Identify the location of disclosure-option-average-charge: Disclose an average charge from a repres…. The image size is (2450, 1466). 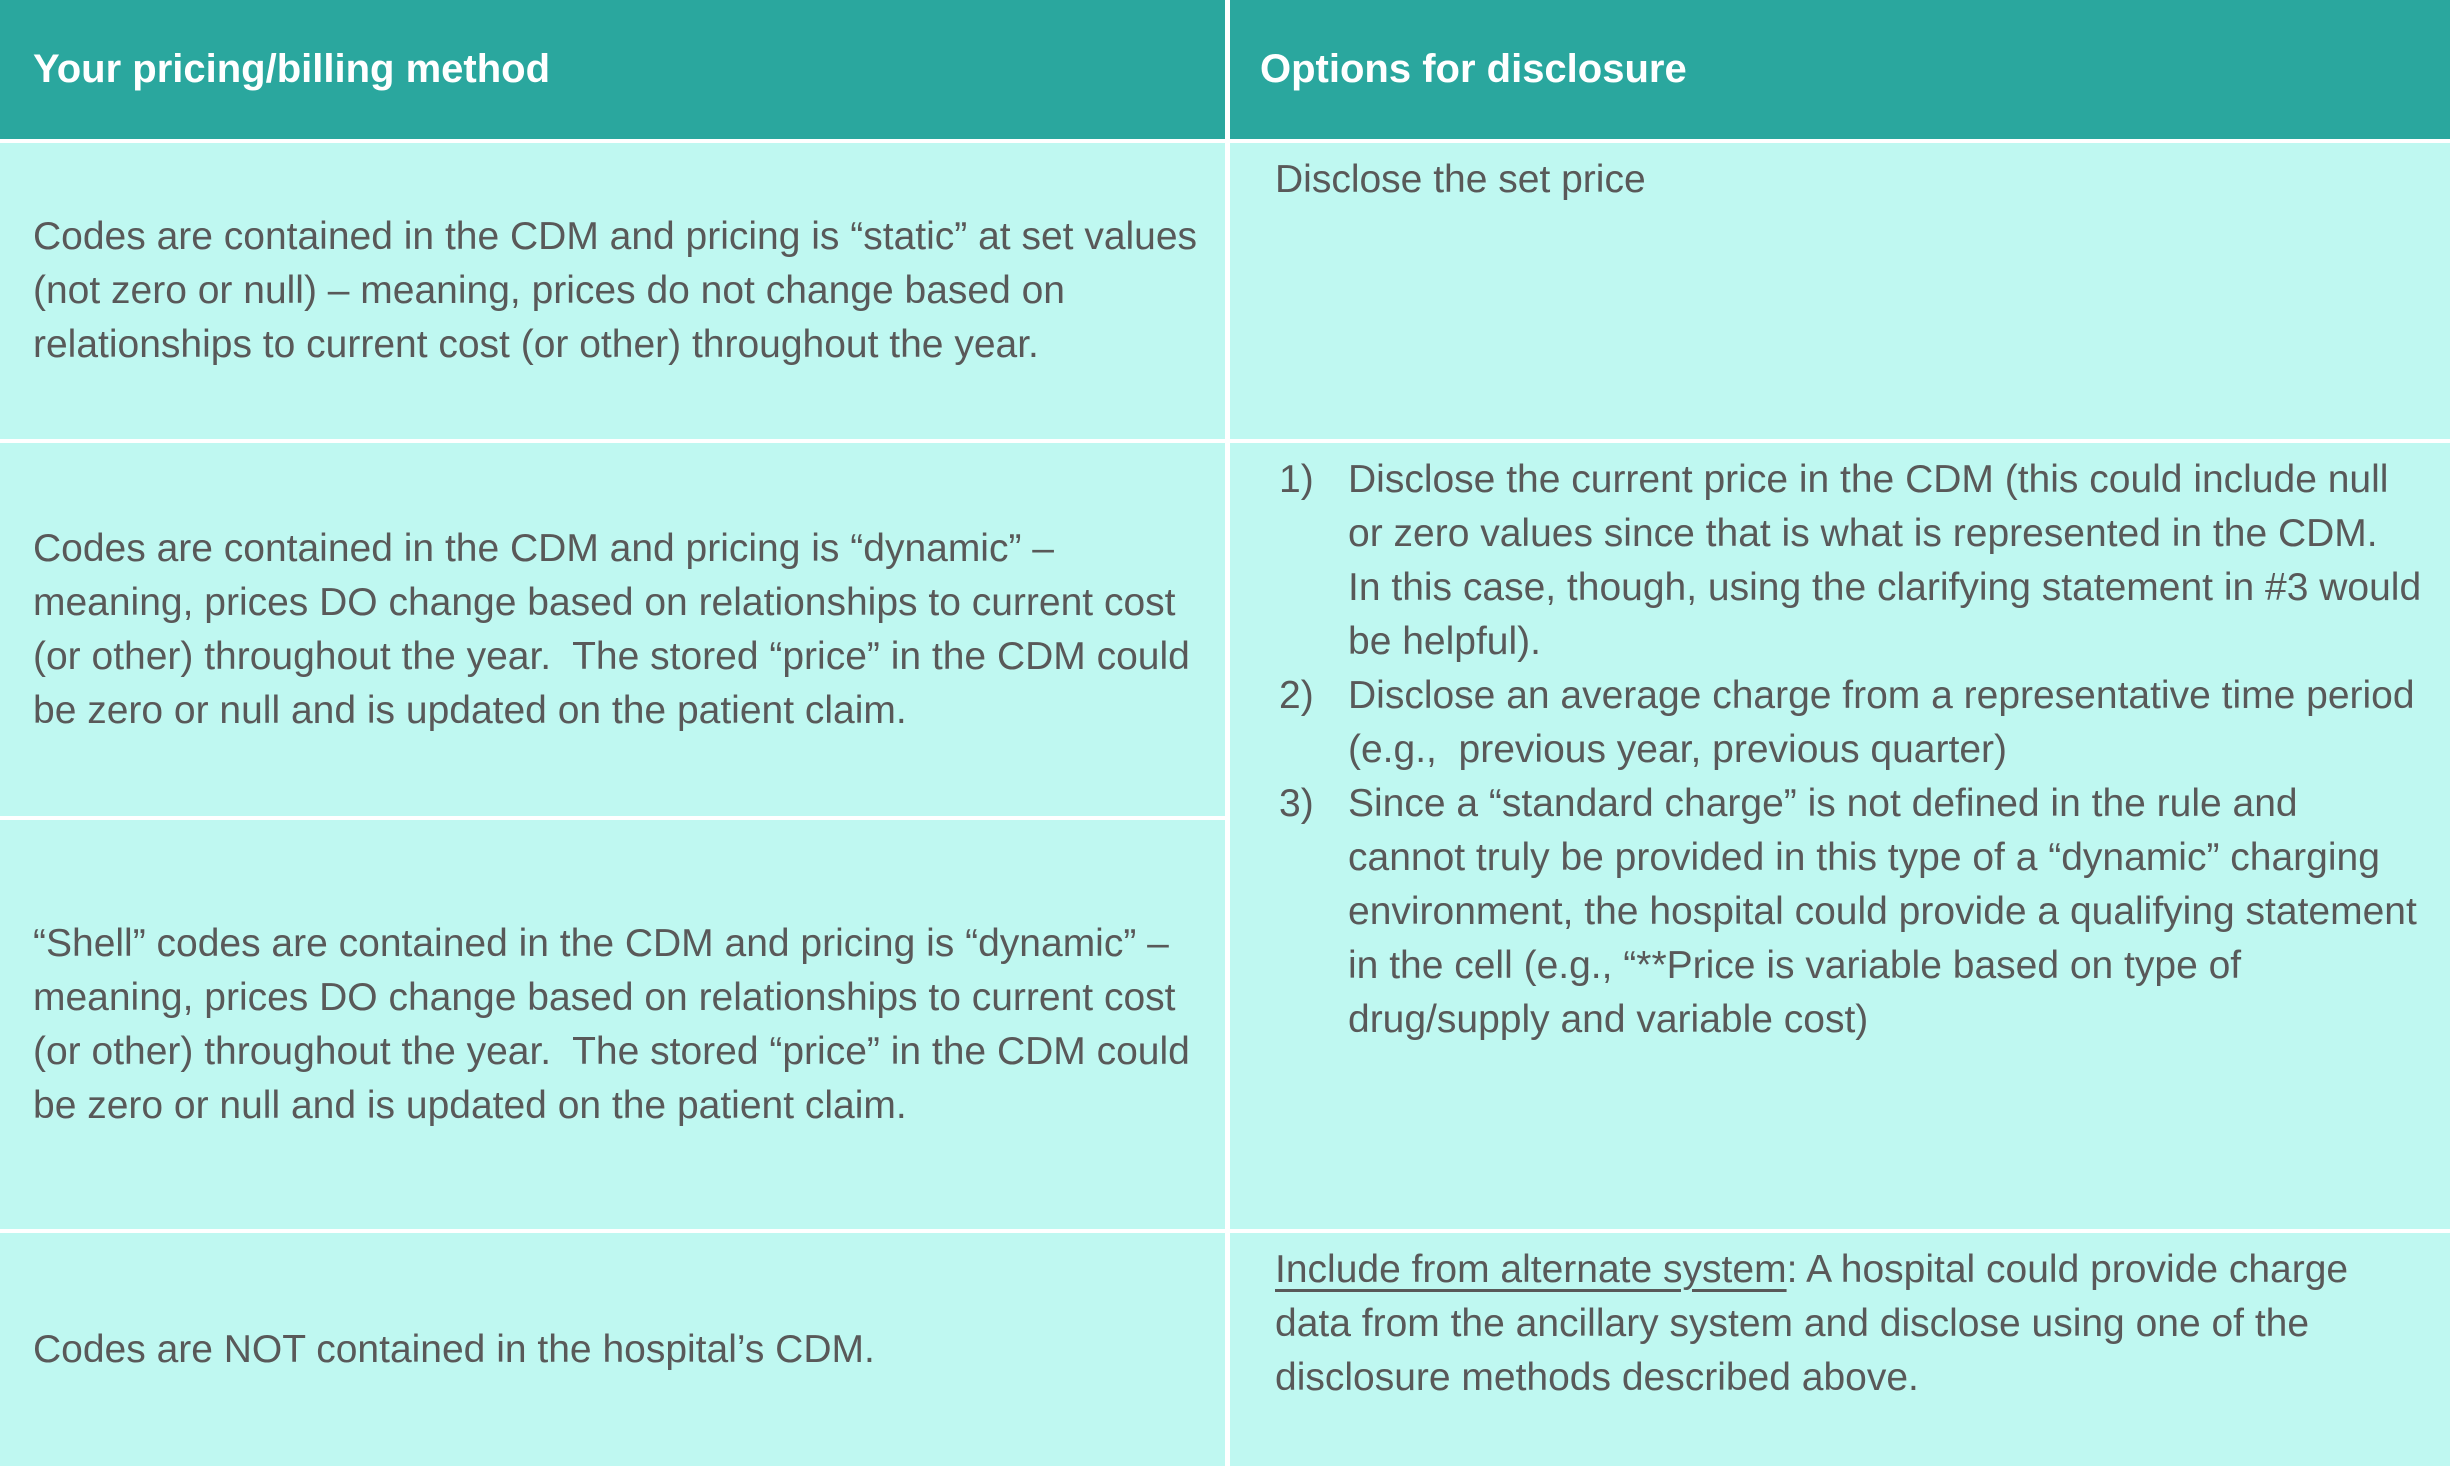
(1852, 720).